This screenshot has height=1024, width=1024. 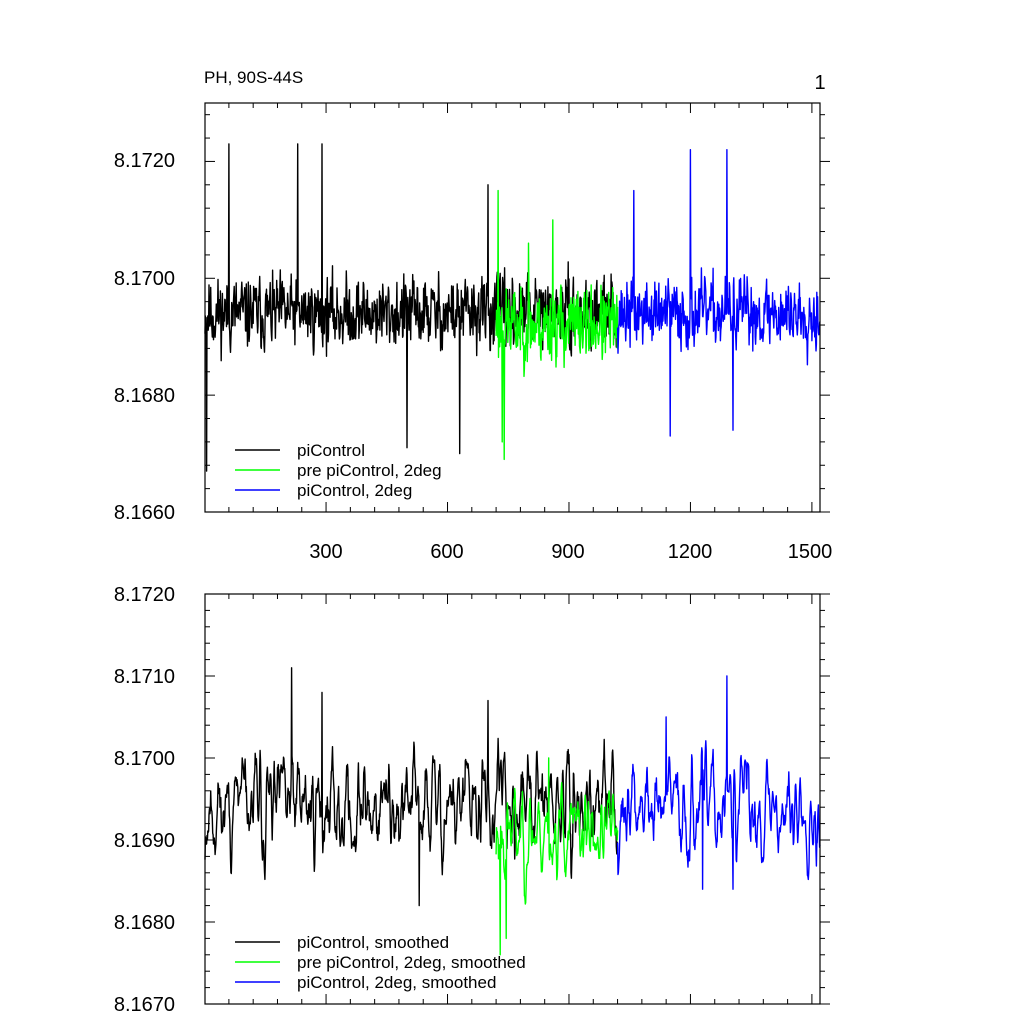 I want to click on panel-top-title-right: 1, so click(x=819, y=83).